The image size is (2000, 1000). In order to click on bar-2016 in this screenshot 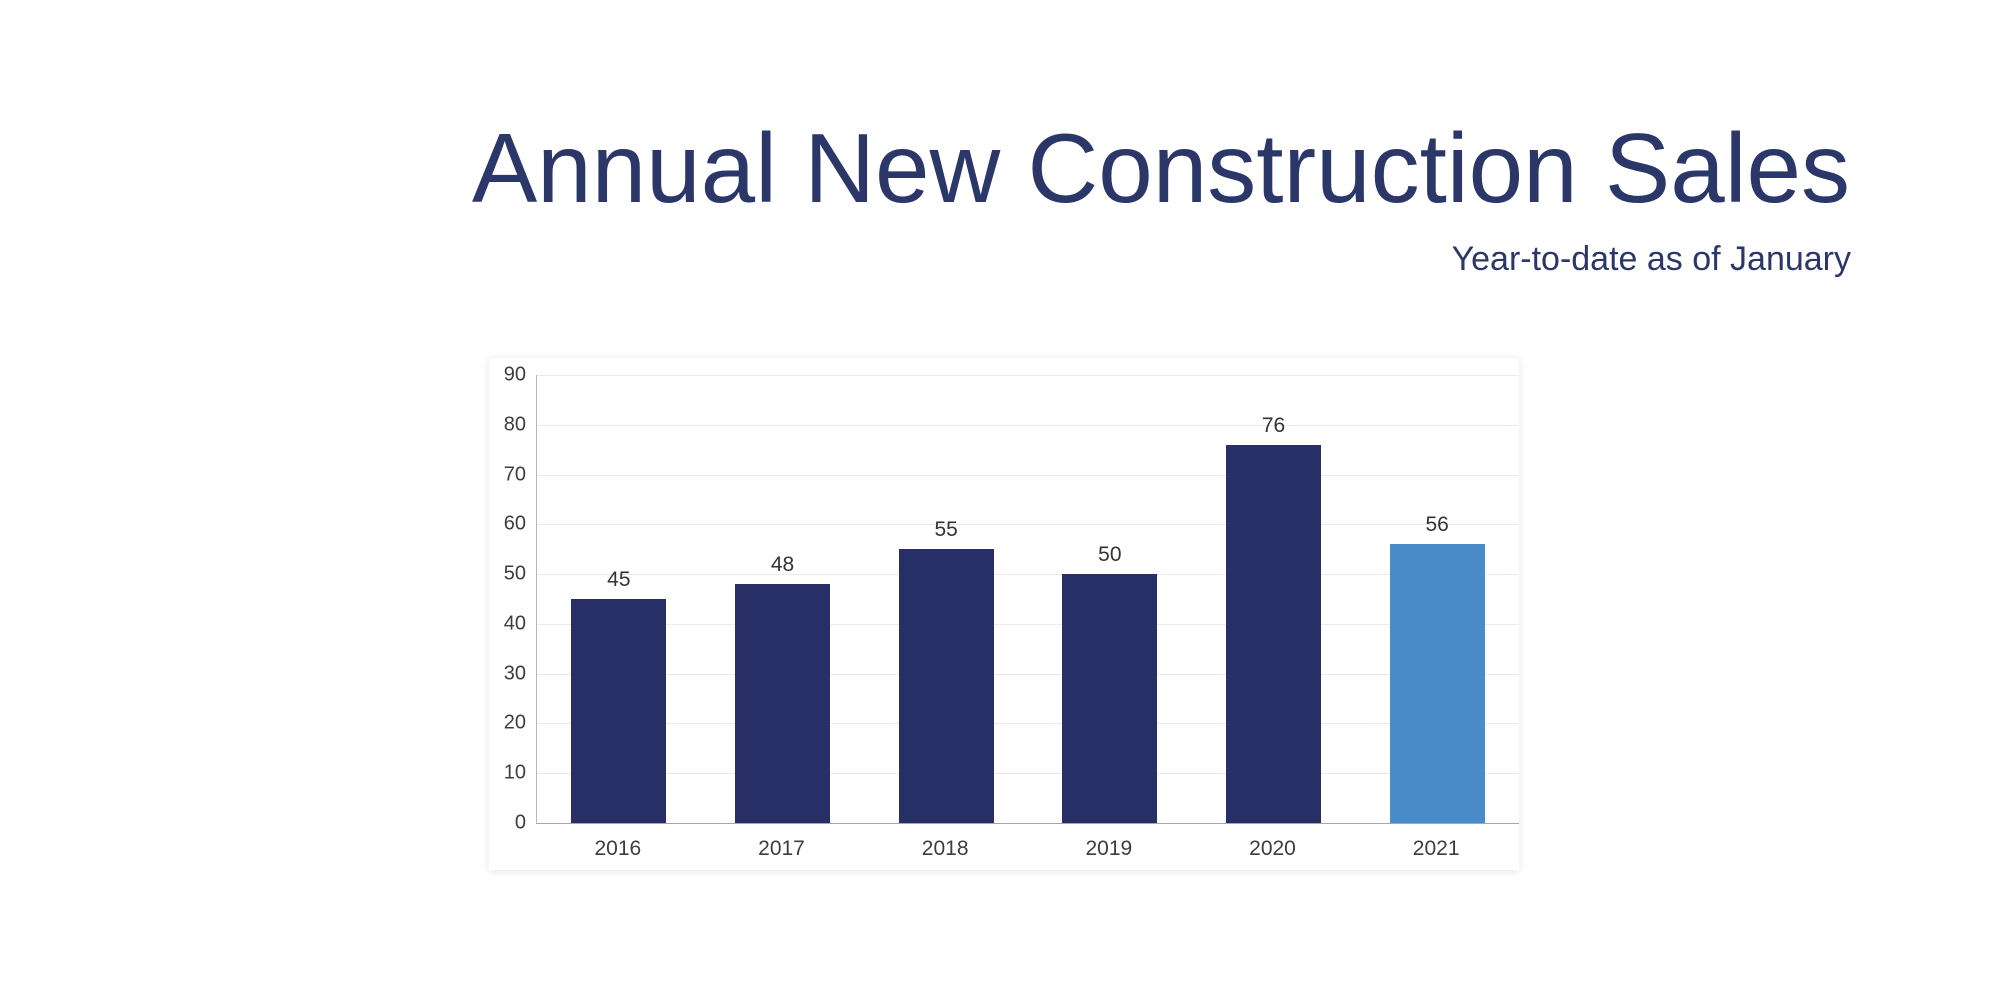, I will do `click(619, 711)`.